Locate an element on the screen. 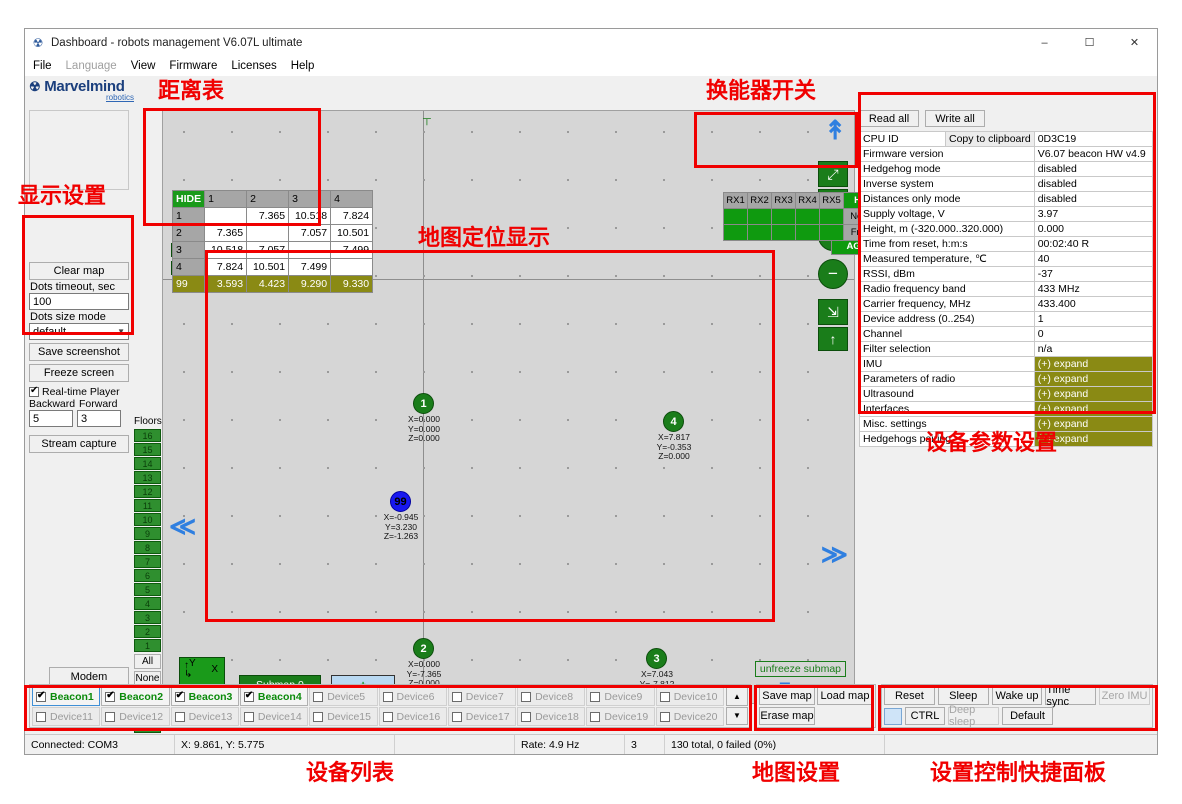  write-all-button: Write all is located at coordinates (955, 118).